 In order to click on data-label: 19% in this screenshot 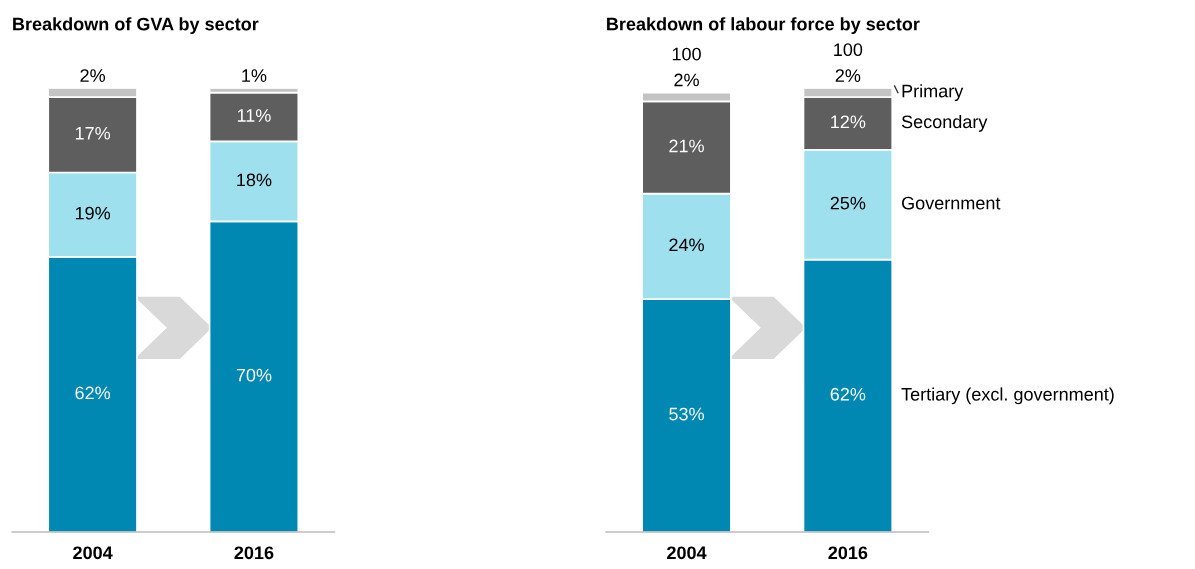, I will do `click(93, 213)`.